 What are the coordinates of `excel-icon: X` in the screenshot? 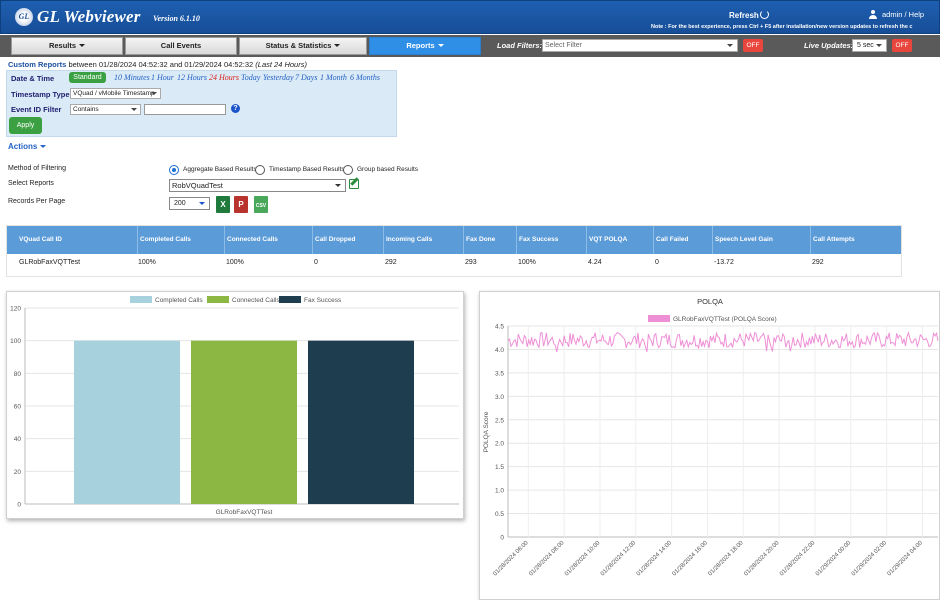 It's located at (223, 204).